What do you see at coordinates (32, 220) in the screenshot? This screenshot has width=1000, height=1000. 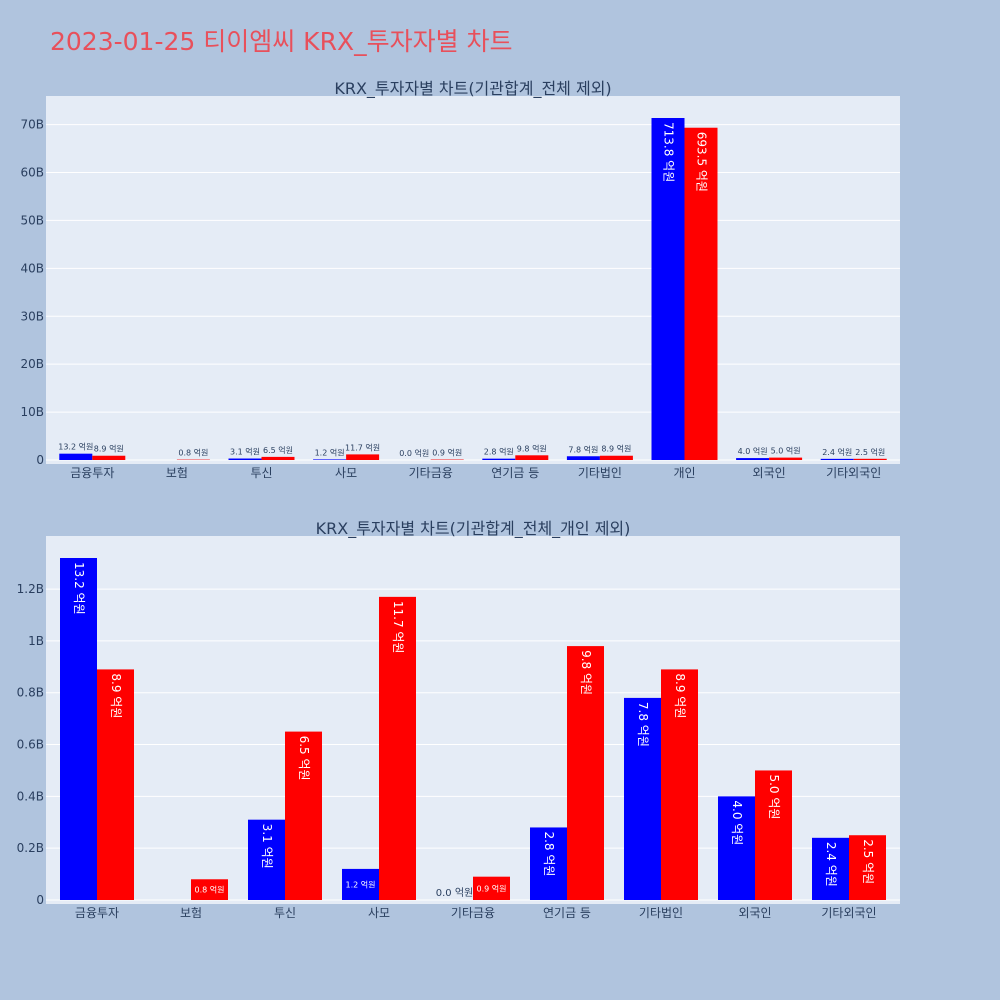 I see `y-tick-label: 50B` at bounding box center [32, 220].